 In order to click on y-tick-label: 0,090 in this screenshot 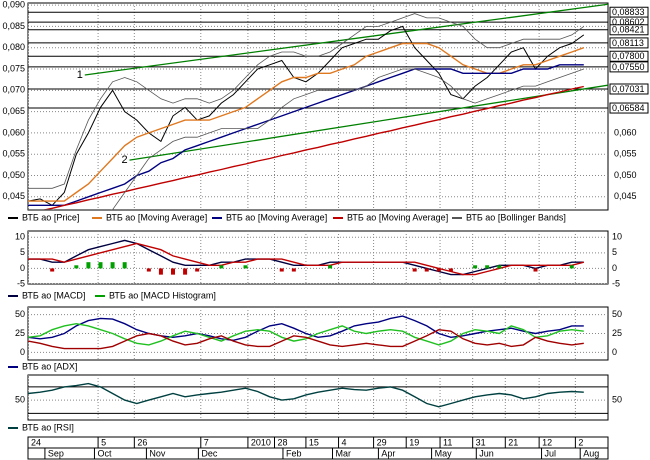, I will do `click(13, 5)`.